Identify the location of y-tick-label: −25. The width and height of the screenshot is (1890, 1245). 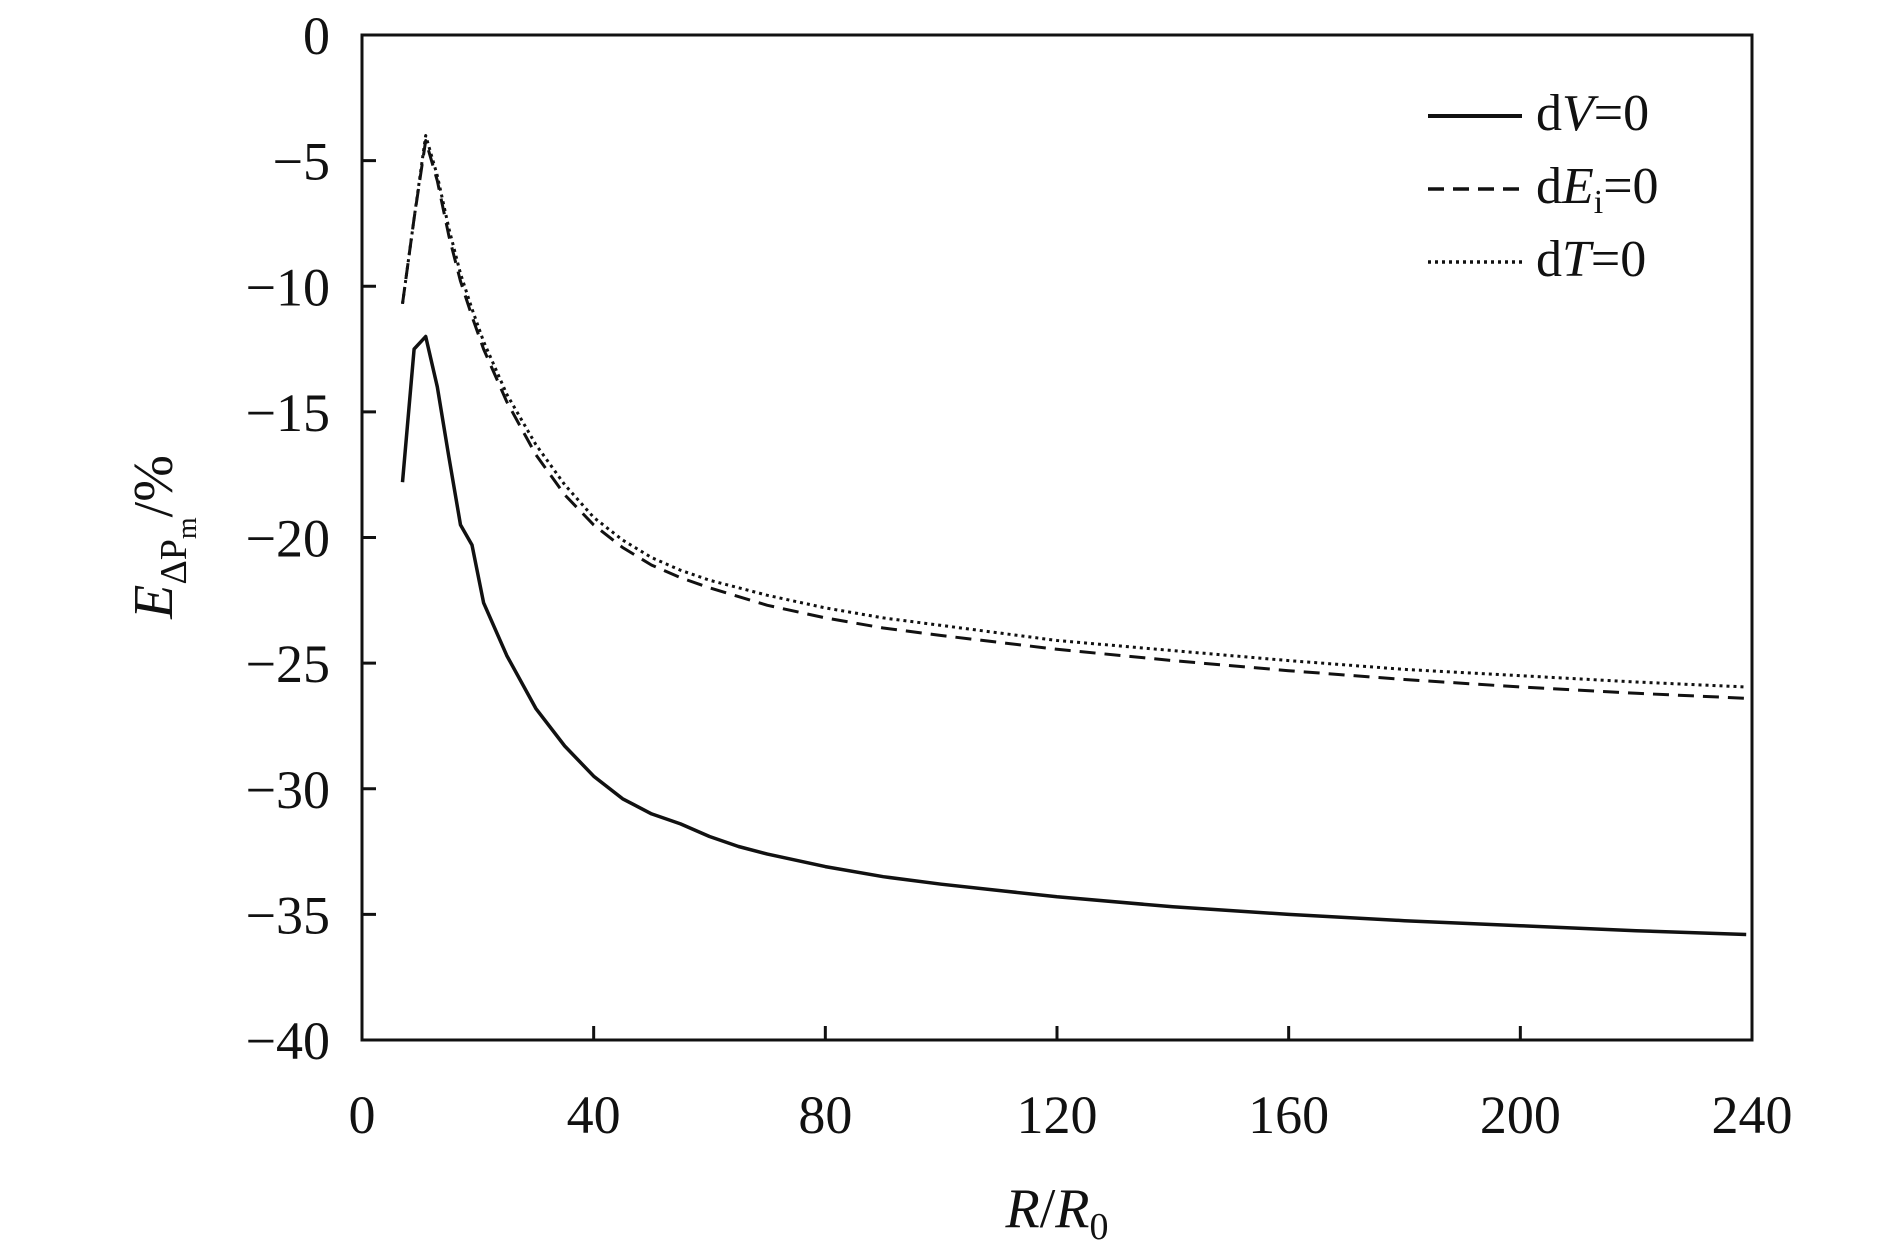
(288, 664).